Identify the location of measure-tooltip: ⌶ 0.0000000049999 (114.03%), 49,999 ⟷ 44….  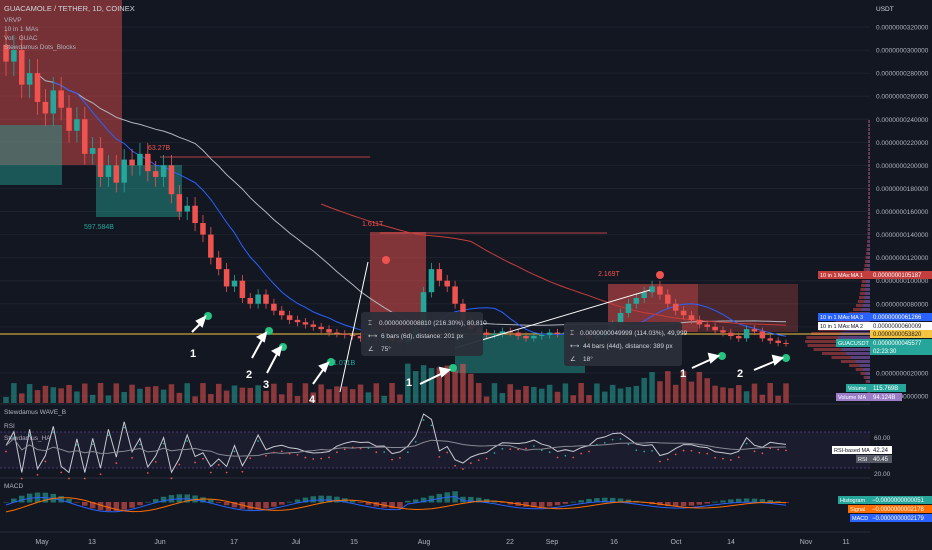
(626, 344).